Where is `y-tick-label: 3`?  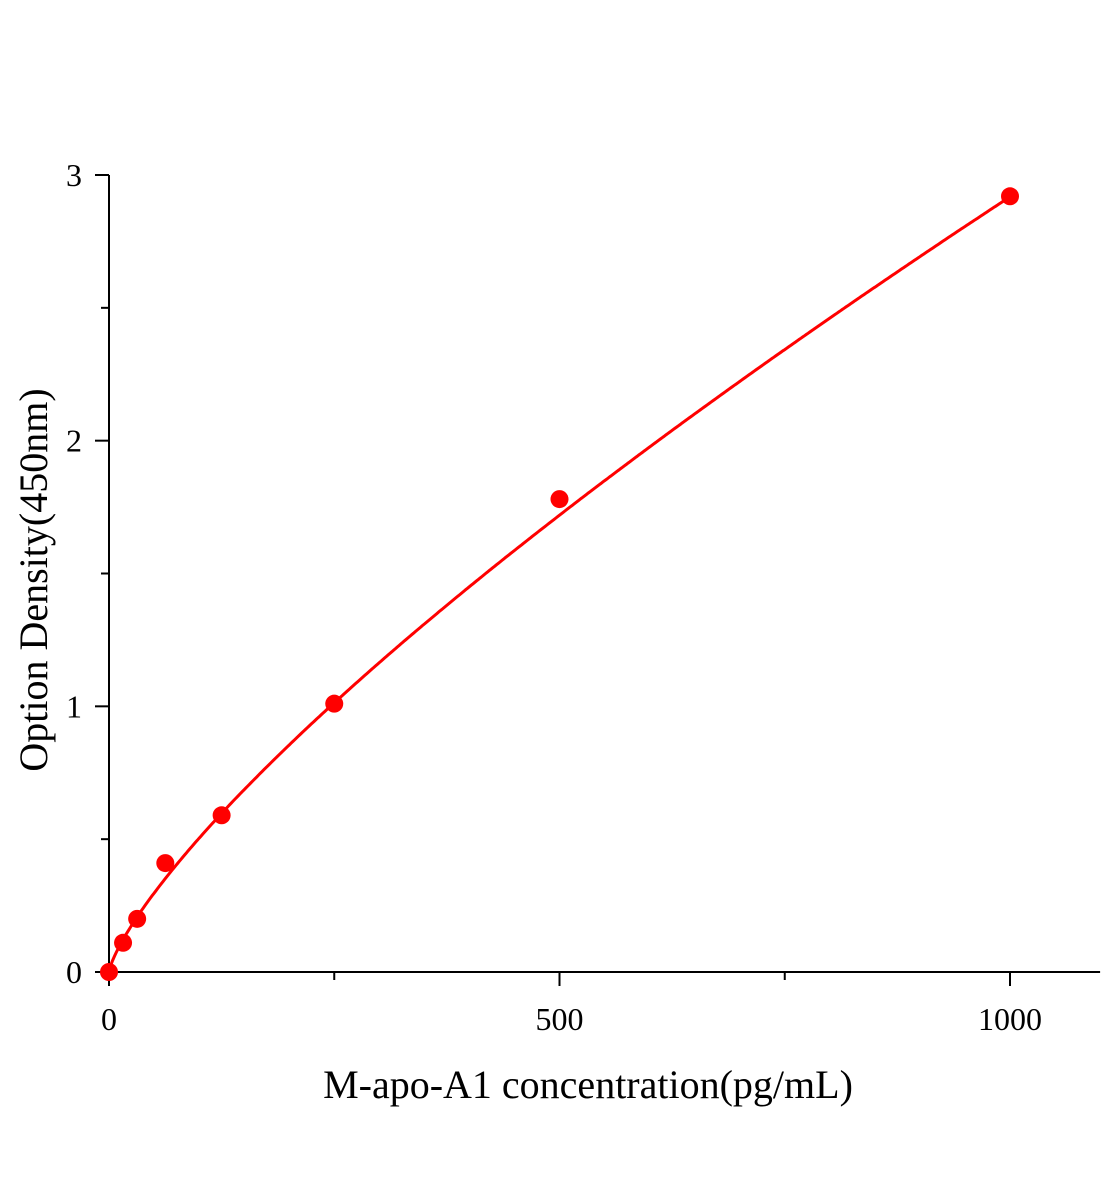
y-tick-label: 3 is located at coordinates (74, 175).